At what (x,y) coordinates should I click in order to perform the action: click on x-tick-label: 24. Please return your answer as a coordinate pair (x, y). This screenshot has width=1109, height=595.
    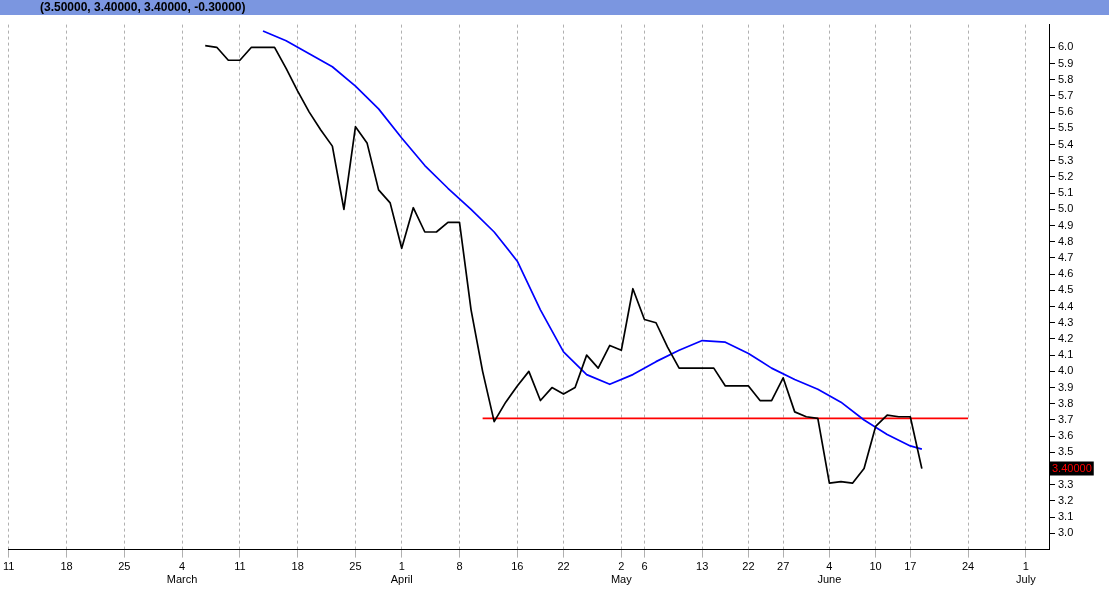
    Looking at the image, I should click on (968, 566).